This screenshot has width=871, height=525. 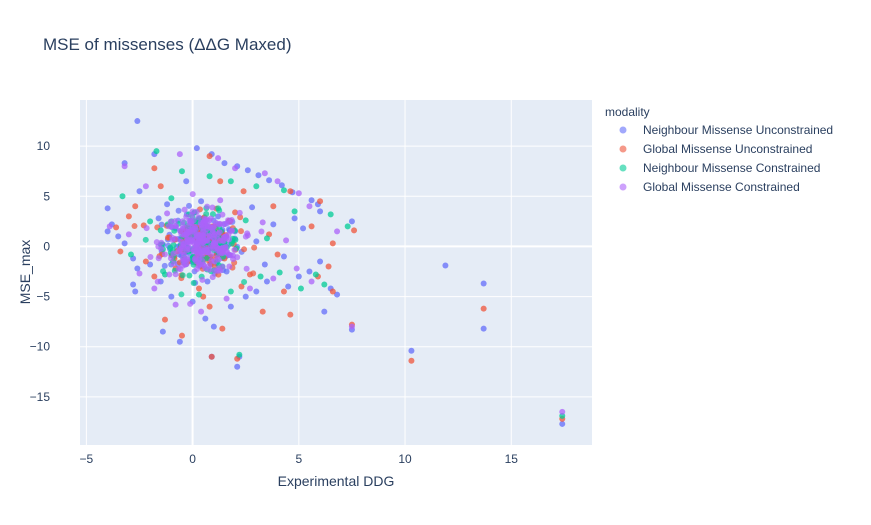 I want to click on y-tick-label: 0, so click(x=46, y=246).